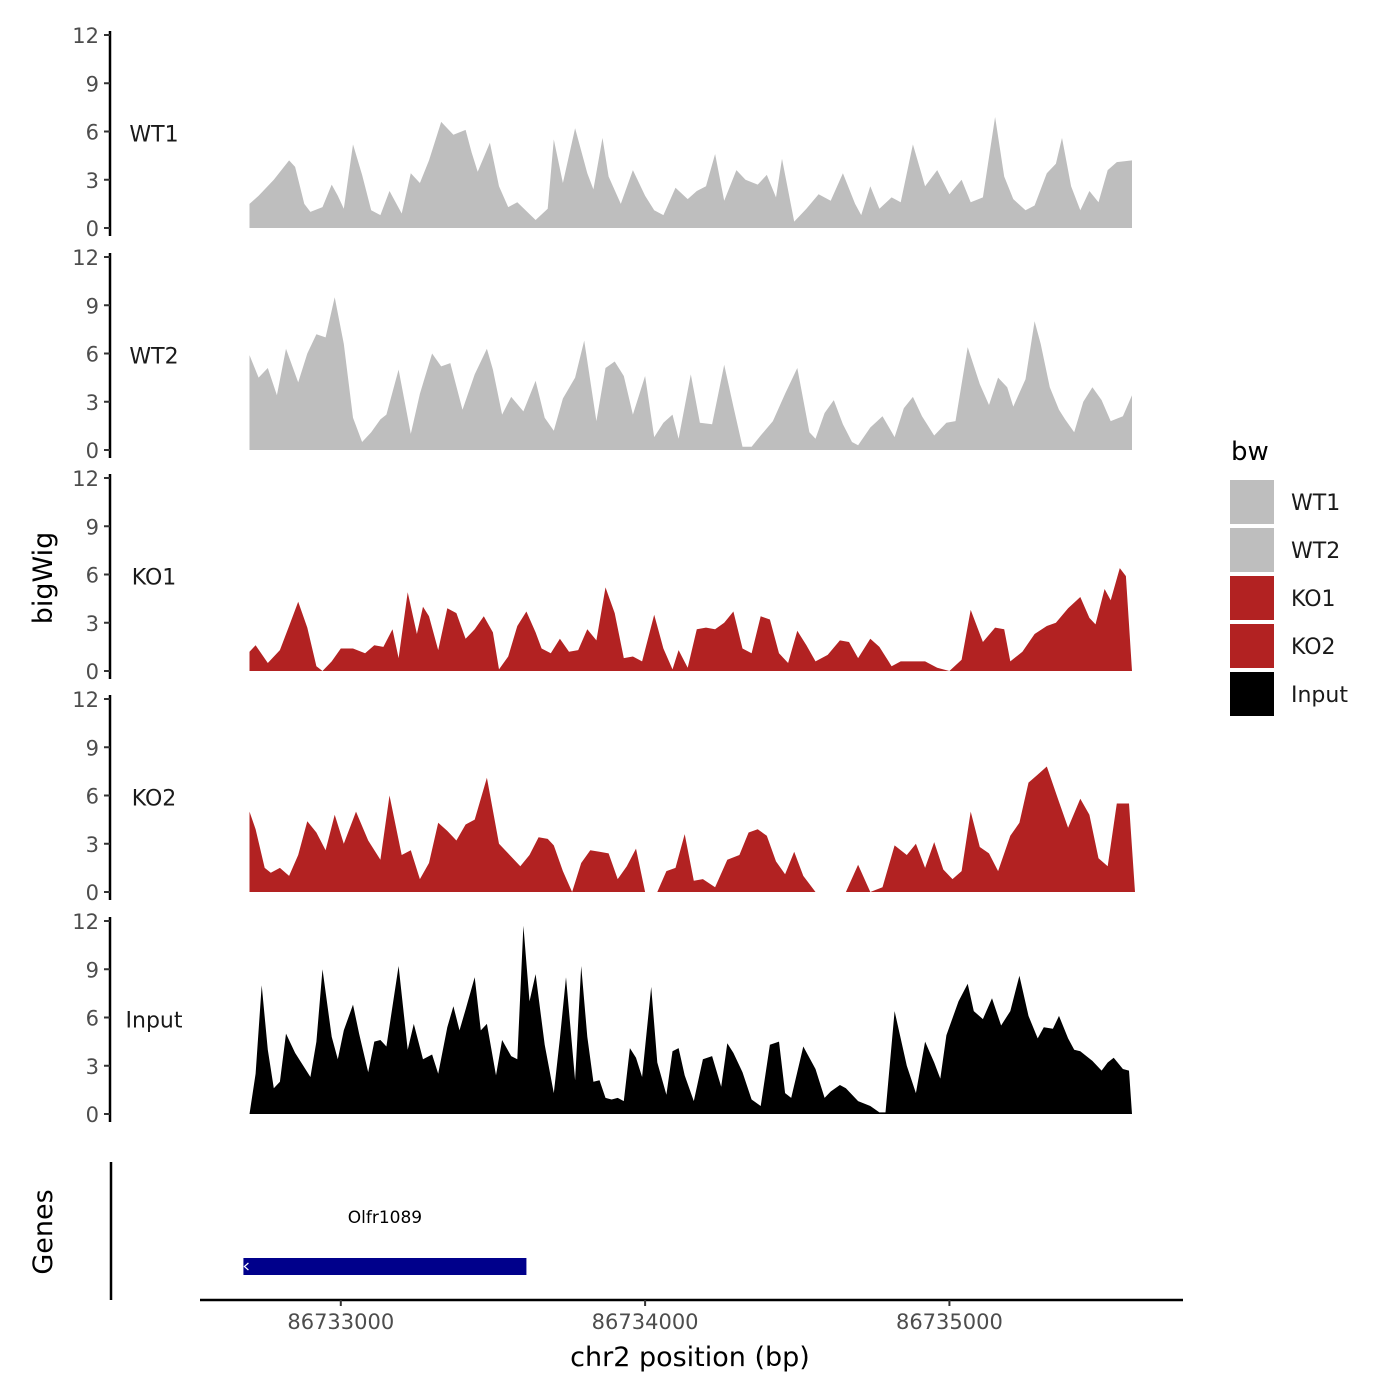 Image resolution: width=1400 pixels, height=1400 pixels. I want to click on y-axis-title: bigWig, so click(43, 578).